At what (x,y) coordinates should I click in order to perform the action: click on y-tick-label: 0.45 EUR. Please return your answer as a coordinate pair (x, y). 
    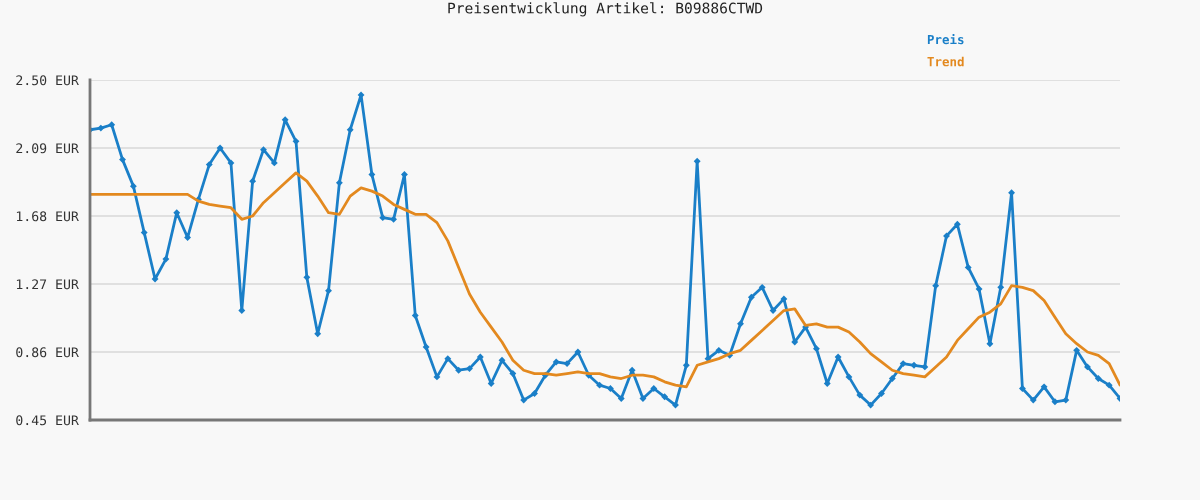
    Looking at the image, I should click on (47, 420).